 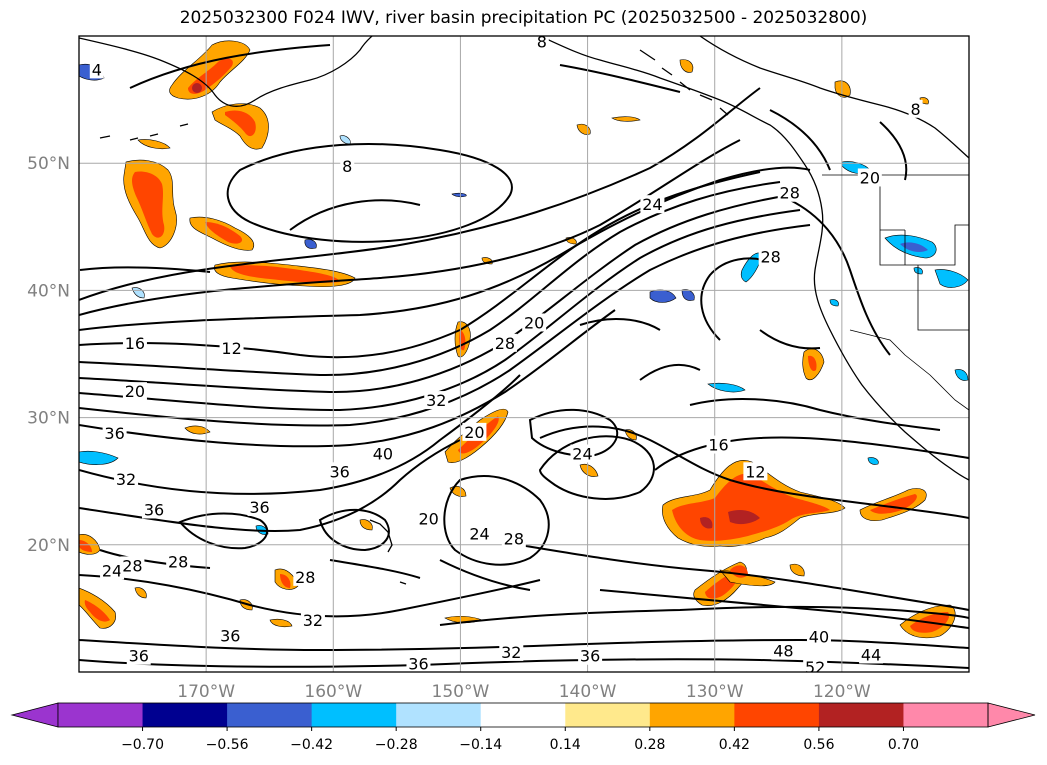 I want to click on contour-label-text: 16, so click(x=135, y=343).